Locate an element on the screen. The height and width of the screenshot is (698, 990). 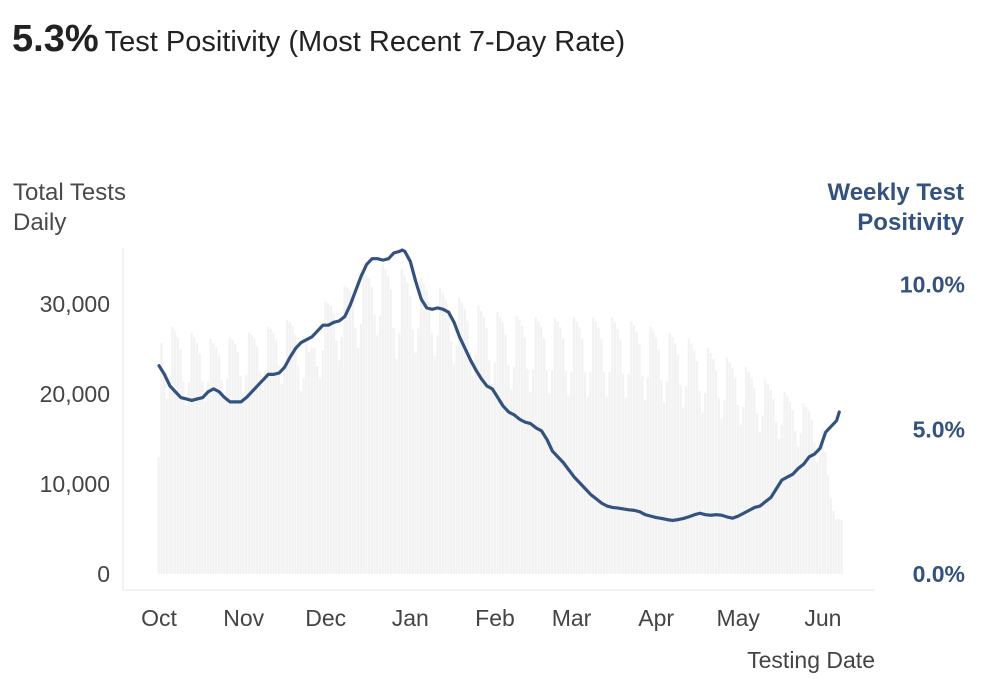
right-tick-label: 0.0% is located at coordinates (939, 574).